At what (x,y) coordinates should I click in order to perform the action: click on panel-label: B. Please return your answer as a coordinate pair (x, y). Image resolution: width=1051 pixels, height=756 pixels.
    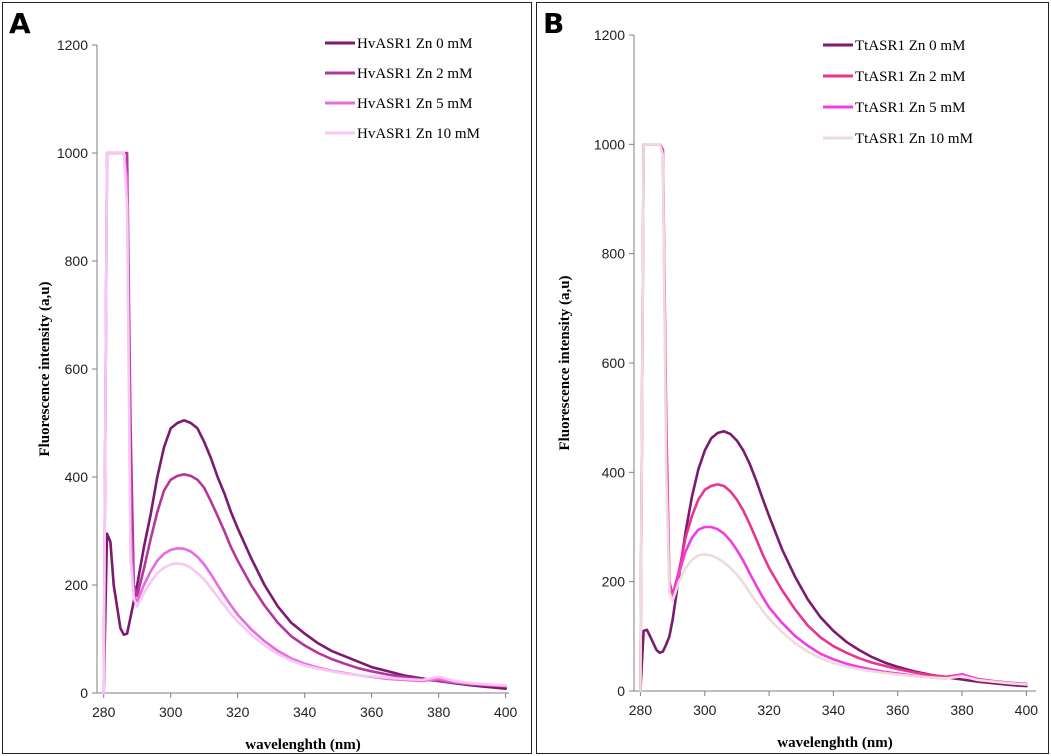
    Looking at the image, I should click on (554, 23).